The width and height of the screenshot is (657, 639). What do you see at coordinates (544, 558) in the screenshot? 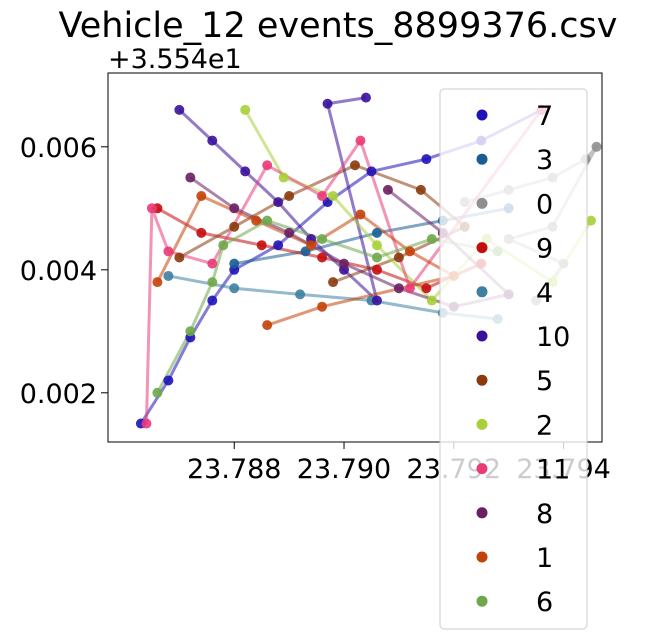
I see `legend-label-1: 1` at bounding box center [544, 558].